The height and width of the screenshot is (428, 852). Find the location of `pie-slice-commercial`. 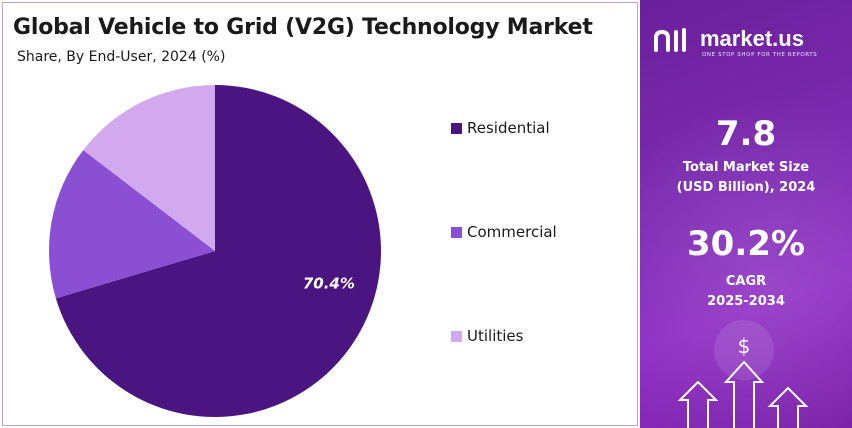

pie-slice-commercial is located at coordinates (132, 224).